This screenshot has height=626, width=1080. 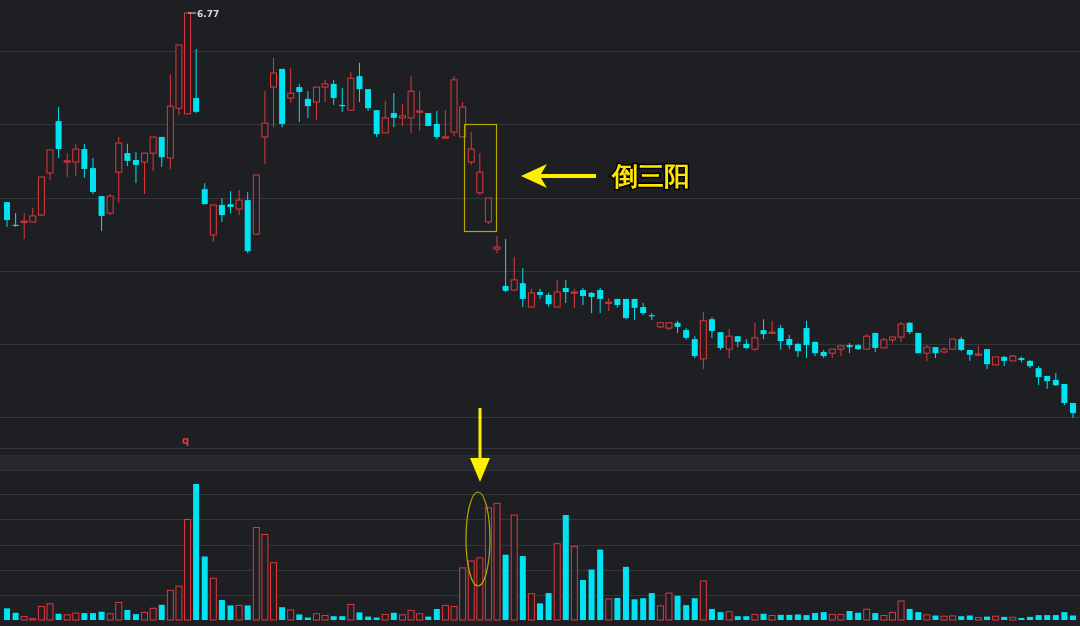 I want to click on text: q, so click(x=186, y=440).